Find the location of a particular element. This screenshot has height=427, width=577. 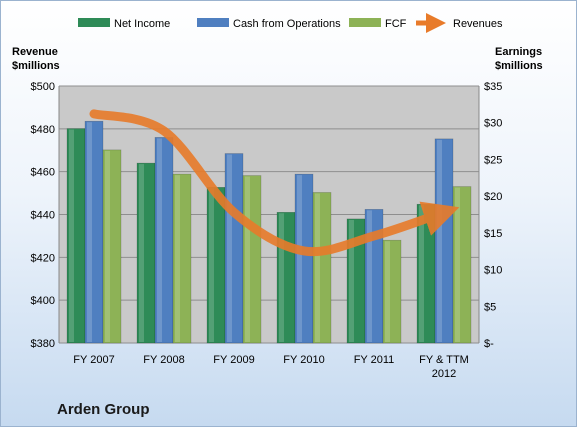

legend-label-cash-from-operations: Cash from Operations is located at coordinates (287, 24).